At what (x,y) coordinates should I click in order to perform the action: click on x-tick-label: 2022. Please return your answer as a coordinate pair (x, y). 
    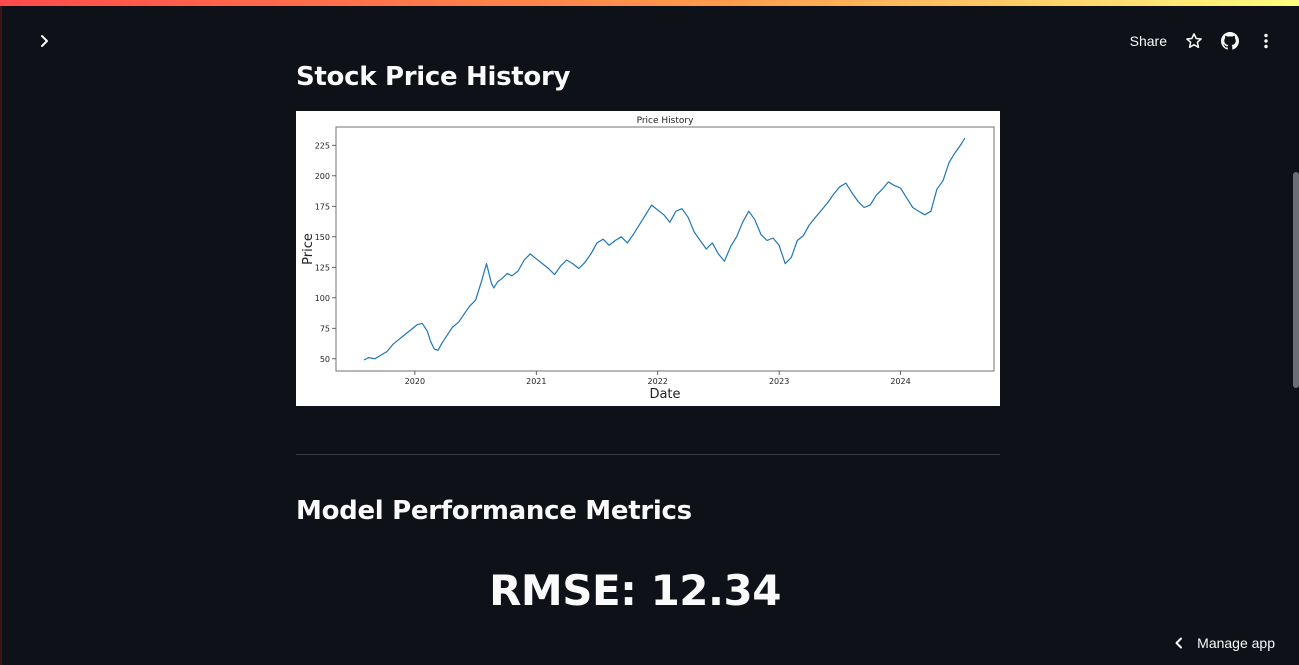
    Looking at the image, I should click on (658, 381).